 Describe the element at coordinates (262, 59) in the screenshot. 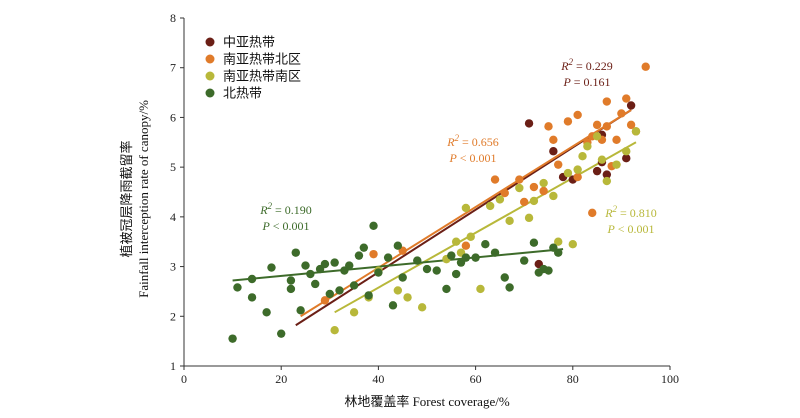

I see `legend-label: 南亚热带北区` at that location.